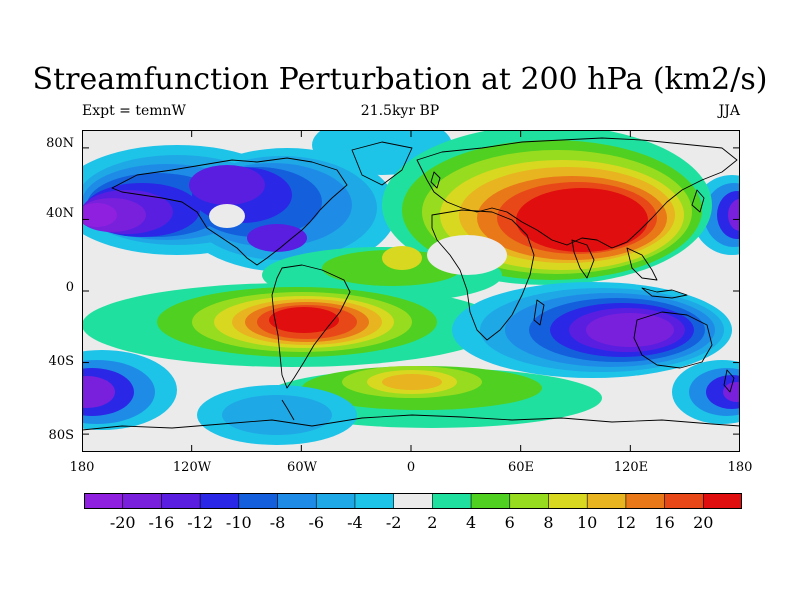  Describe the element at coordinates (61, 435) in the screenshot. I see `y-tick-label: 80S` at that location.